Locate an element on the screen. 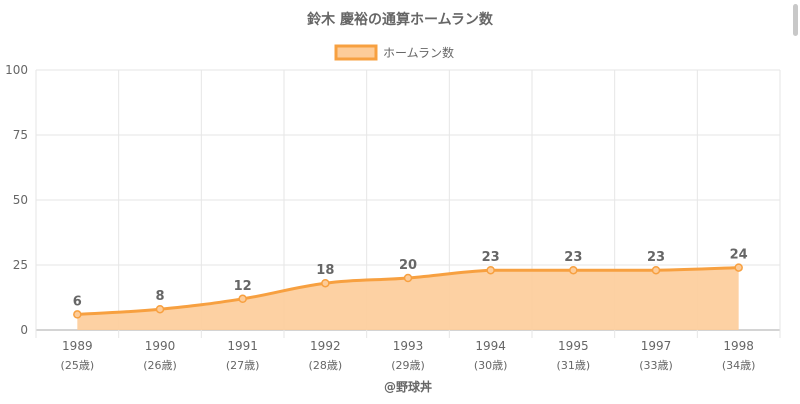  x-tick-age-label: (30歳) is located at coordinates (491, 365).